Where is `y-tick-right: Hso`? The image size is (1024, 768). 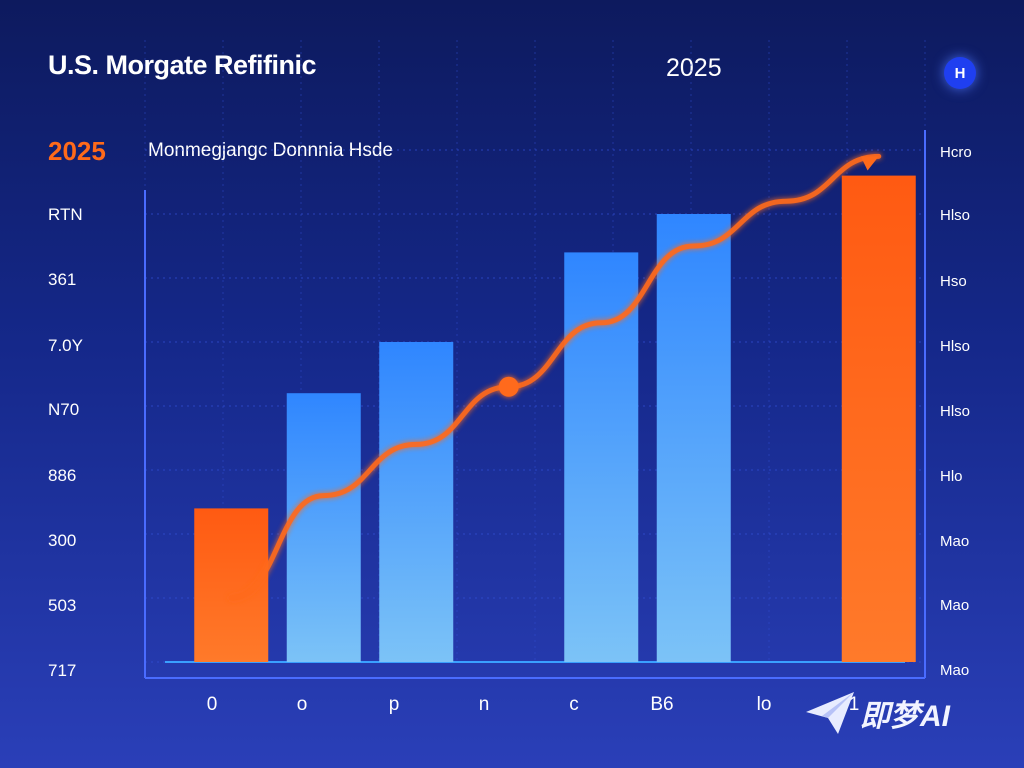
y-tick-right: Hso is located at coordinates (953, 281).